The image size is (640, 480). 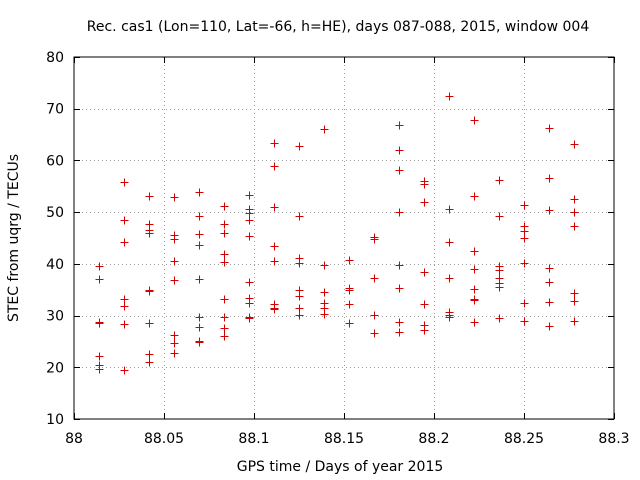 What do you see at coordinates (74, 439) in the screenshot?
I see `x-tick-label: 88` at bounding box center [74, 439].